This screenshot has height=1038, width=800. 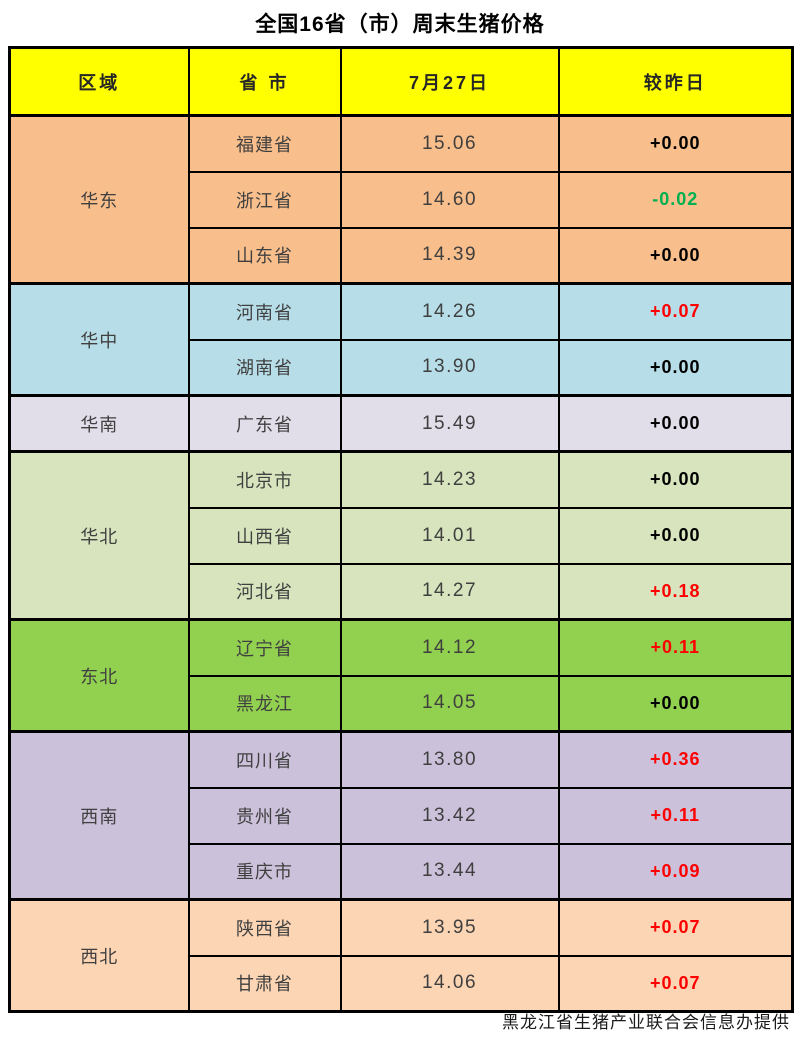 I want to click on region-cell: 华东, so click(x=99, y=199).